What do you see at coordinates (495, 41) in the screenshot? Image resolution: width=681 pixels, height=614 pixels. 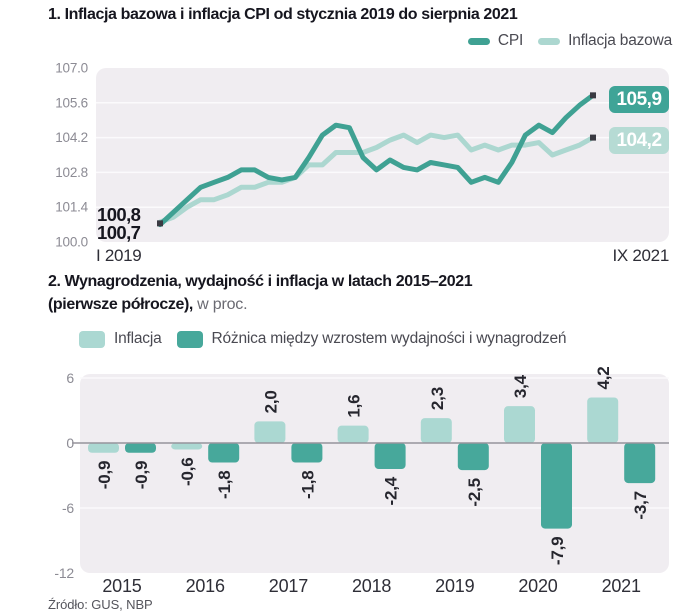 I see `legend-item-cpi: CPI` at bounding box center [495, 41].